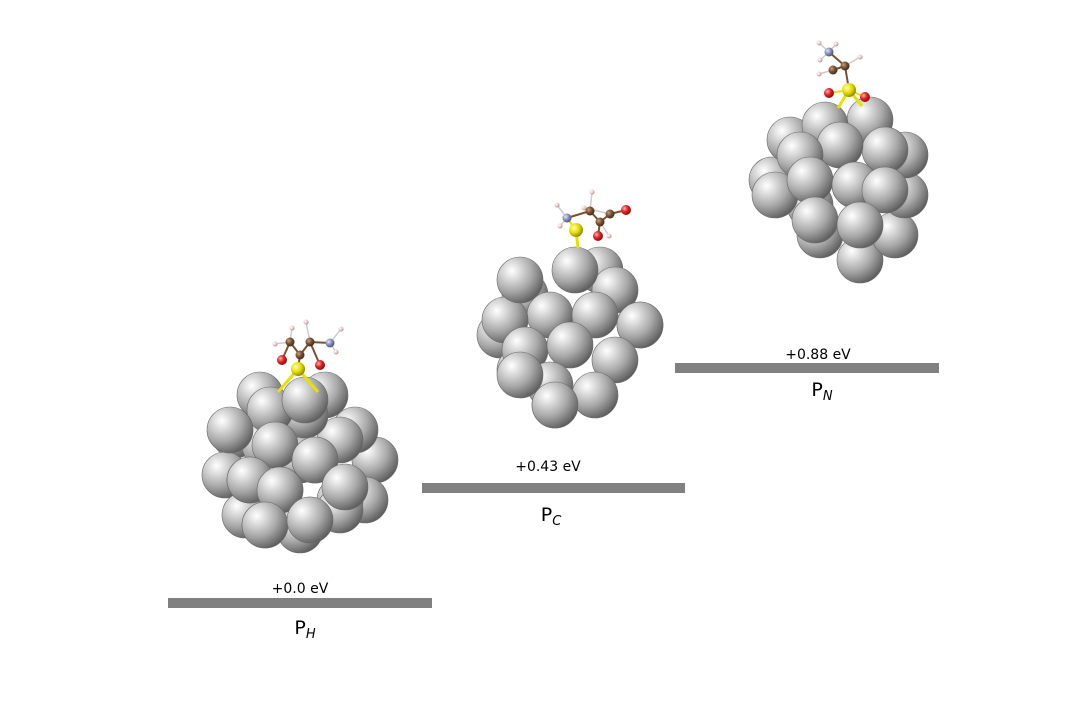 The height and width of the screenshot is (720, 1080). I want to click on energy-level-bar-pc, so click(553, 488).